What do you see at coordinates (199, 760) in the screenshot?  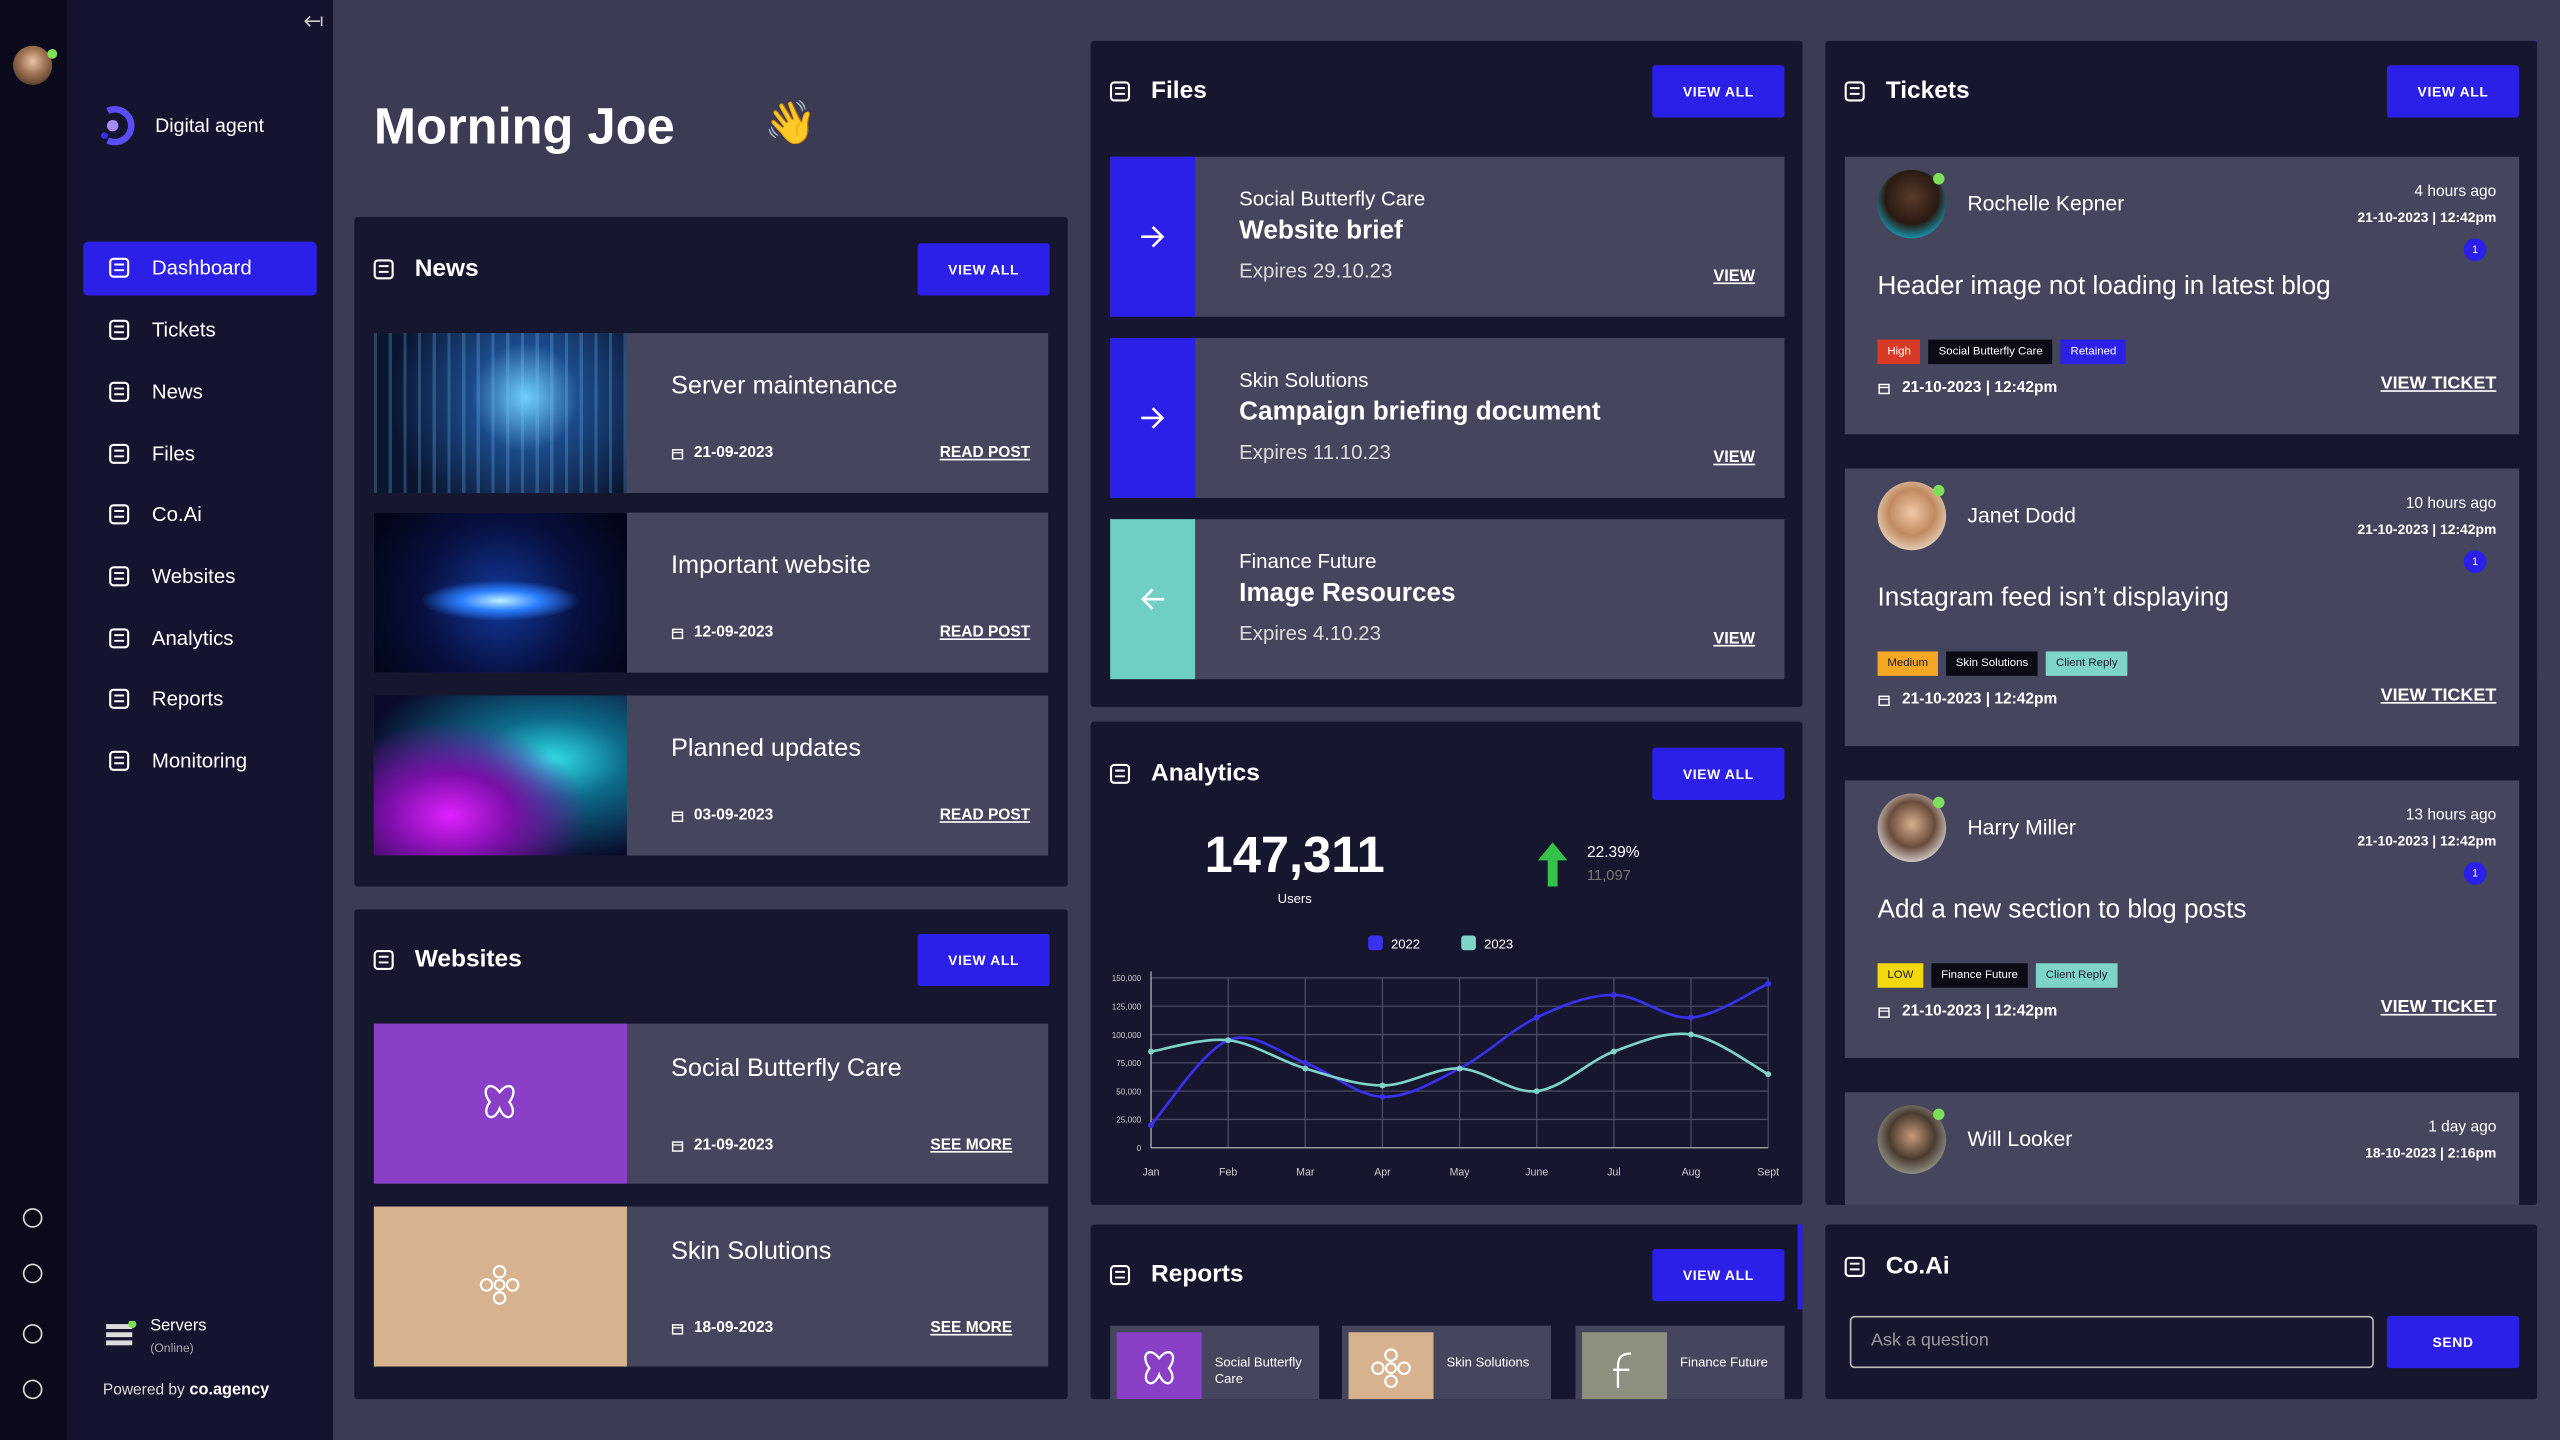 I see `nav-item: Monitoring` at bounding box center [199, 760].